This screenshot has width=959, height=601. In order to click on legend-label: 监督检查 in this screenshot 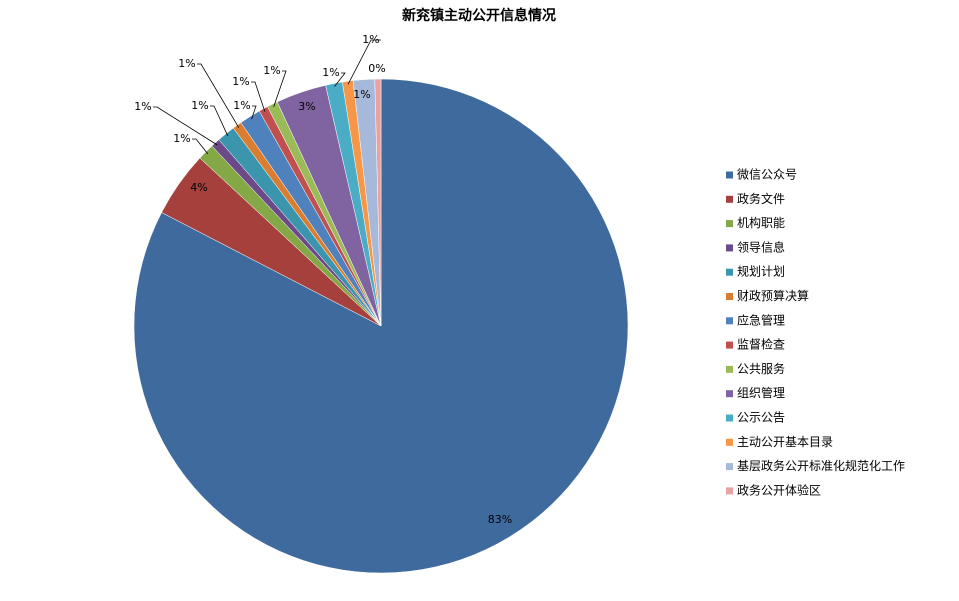, I will do `click(761, 344)`.